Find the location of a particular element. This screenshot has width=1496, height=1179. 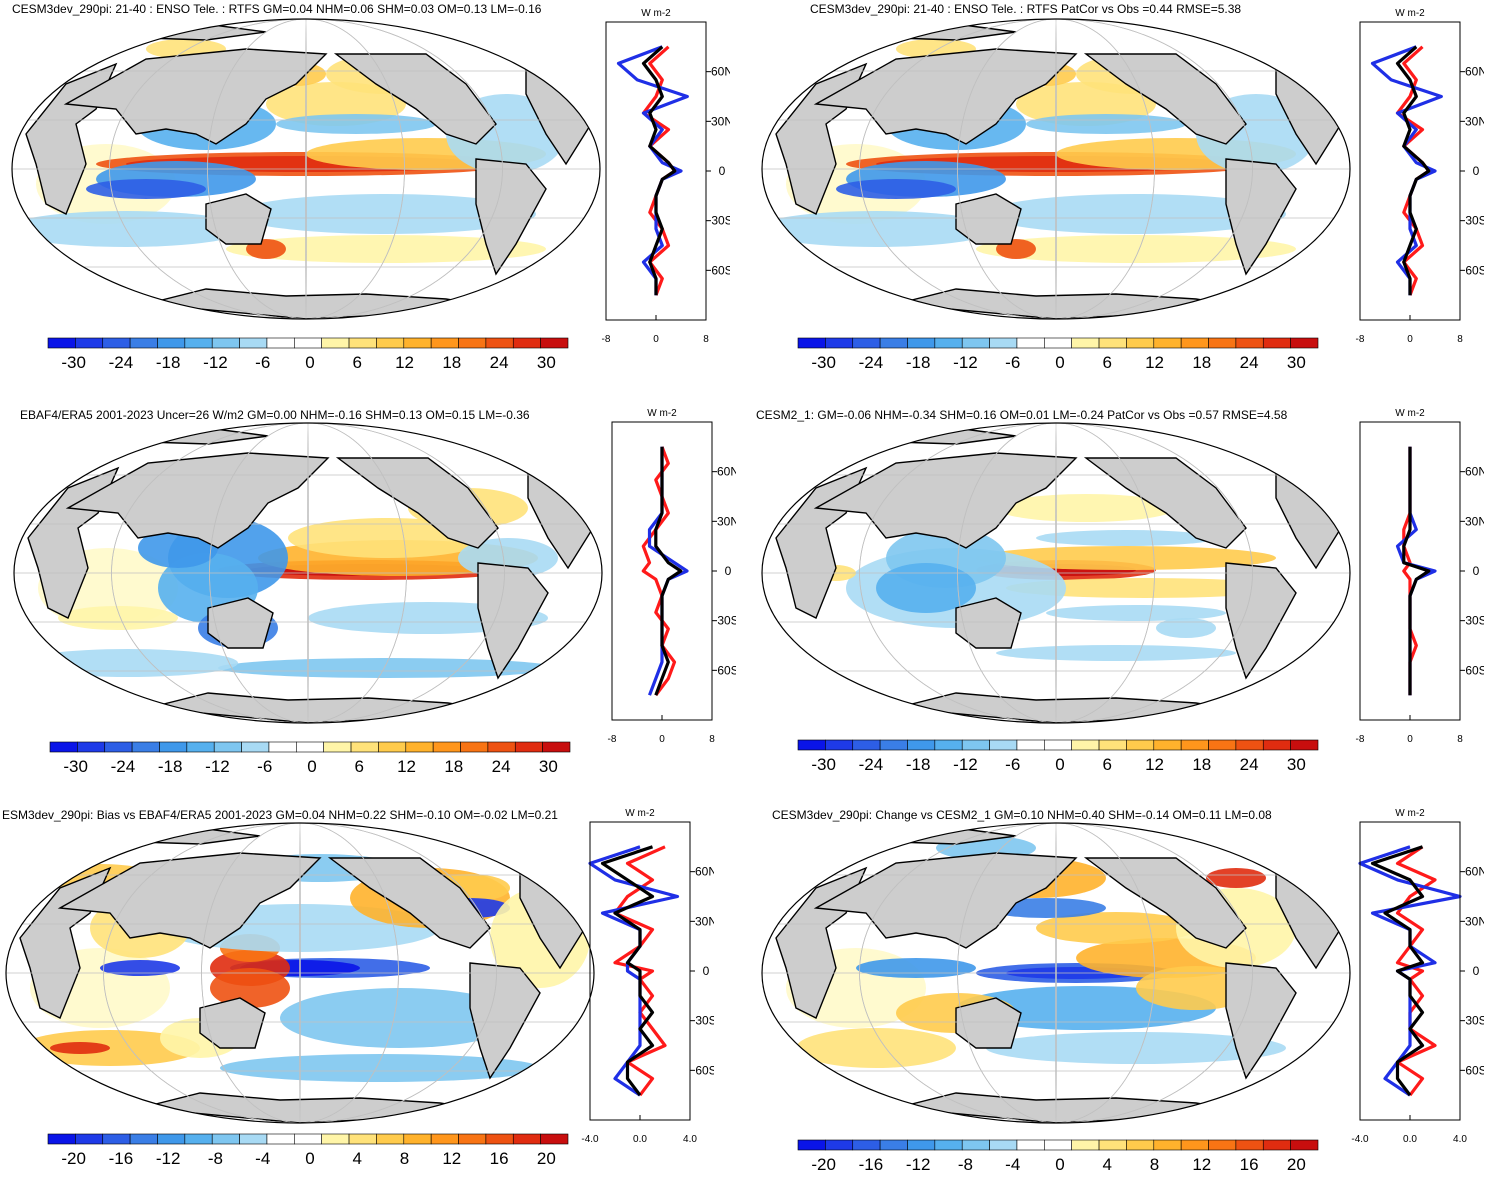

colorbar-label: 8 is located at coordinates (1154, 1164).